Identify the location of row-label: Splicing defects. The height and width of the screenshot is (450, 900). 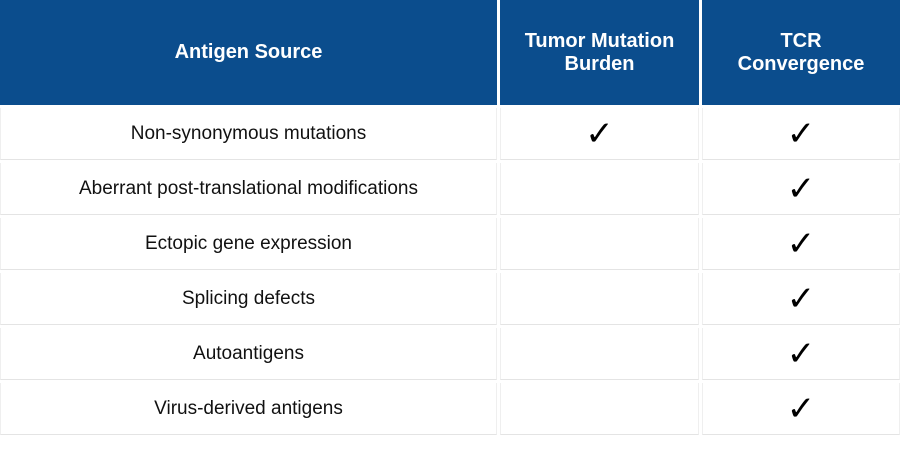
(248, 299).